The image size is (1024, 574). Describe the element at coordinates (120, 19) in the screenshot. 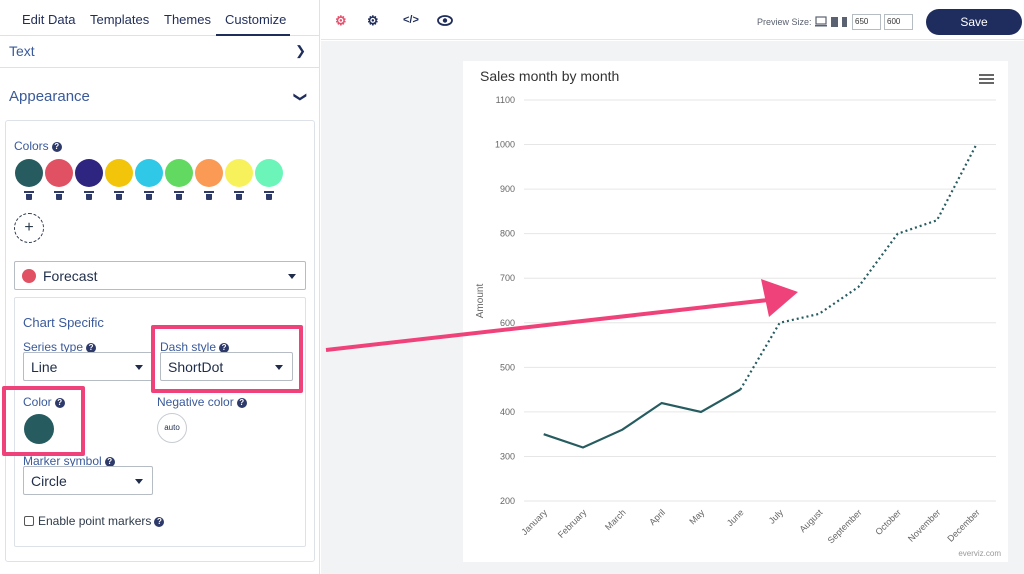

I see `tab-templates: Templates` at that location.